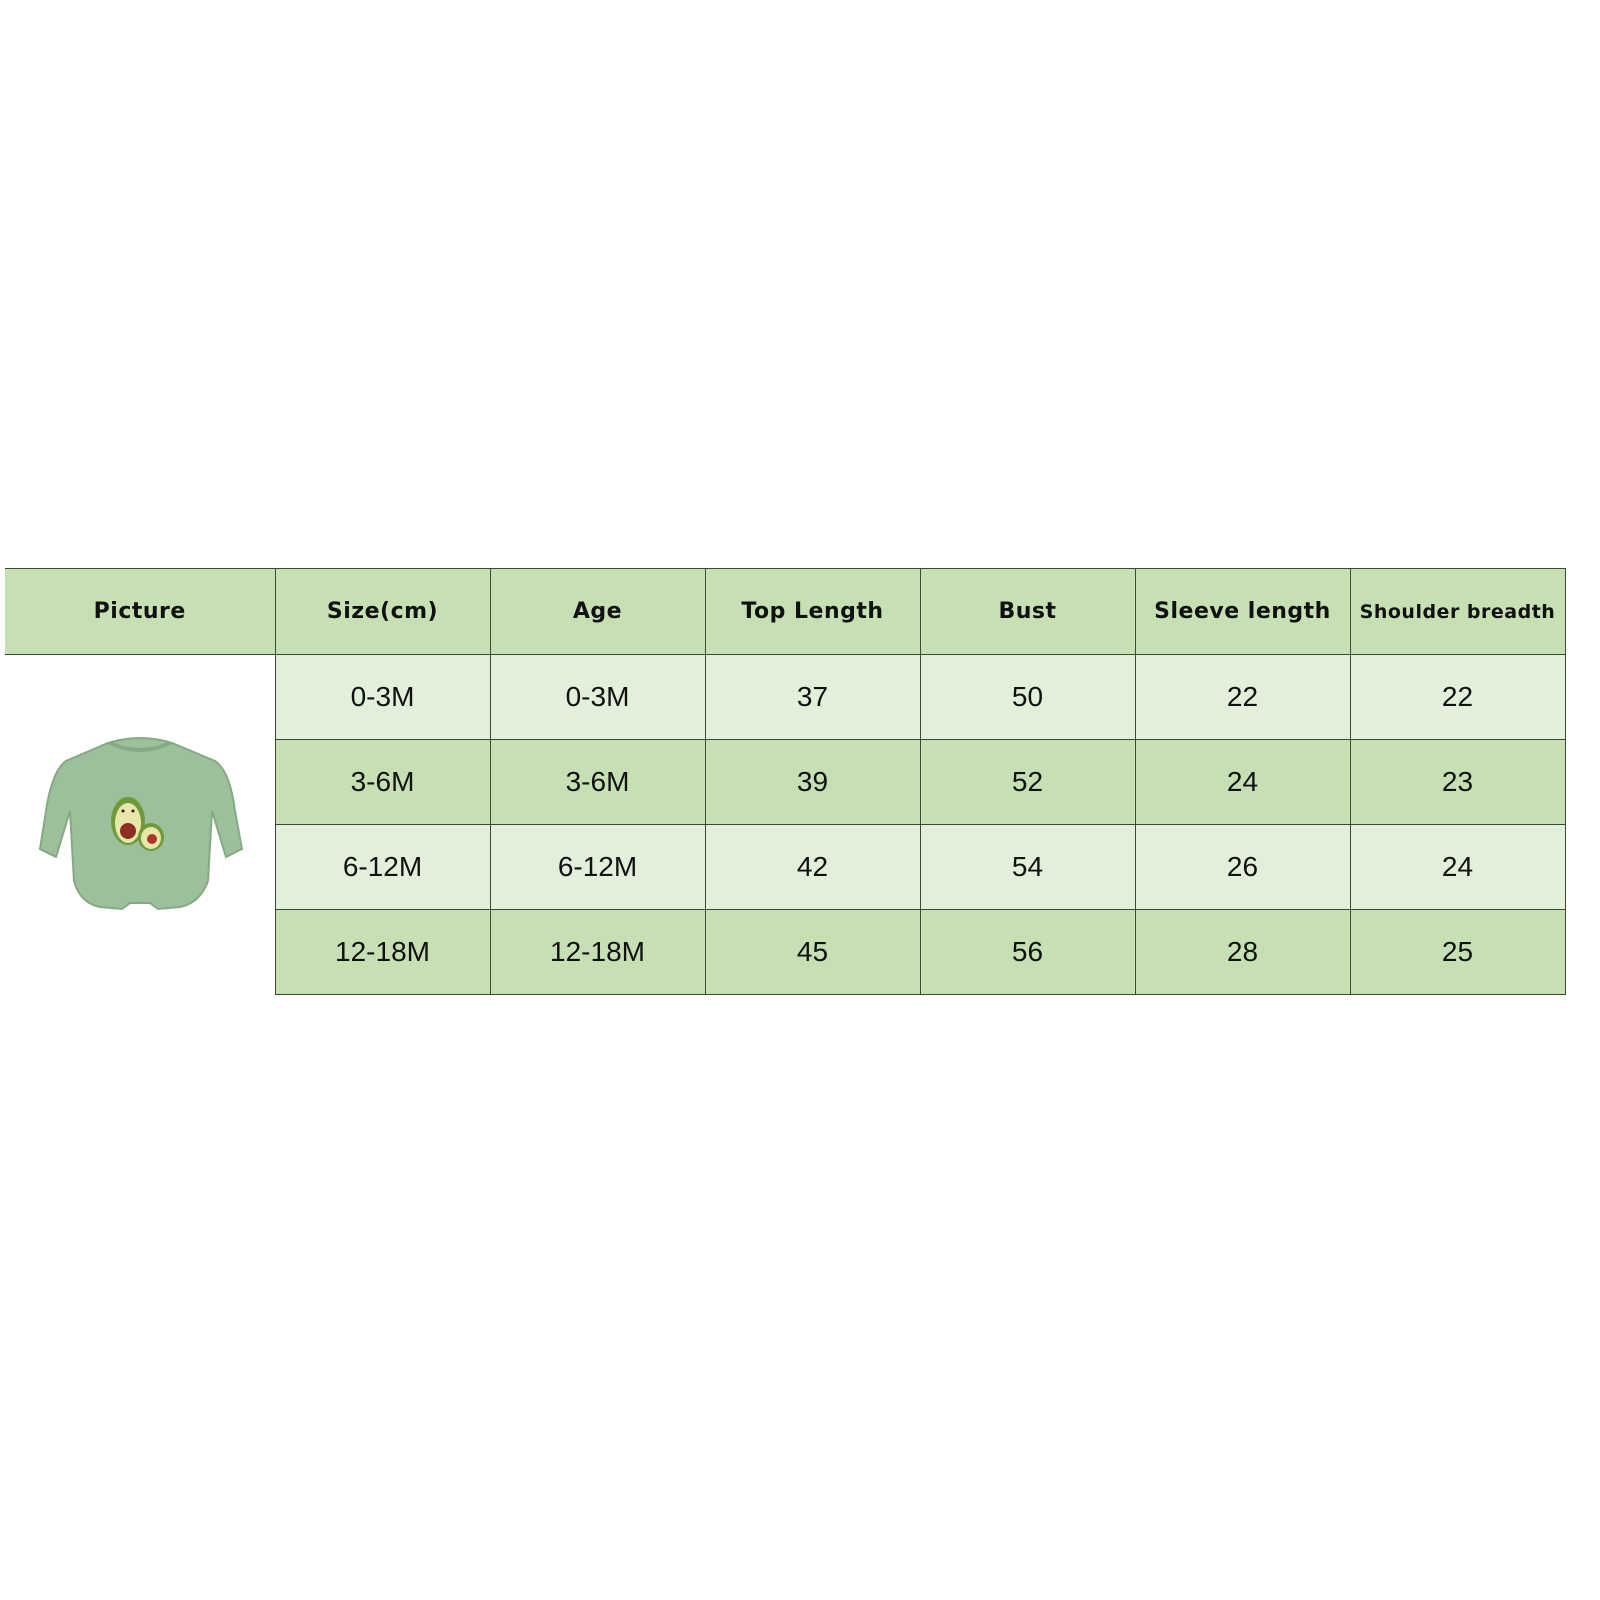 The height and width of the screenshot is (1600, 1600). What do you see at coordinates (1242, 867) in the screenshot?
I see `cell-sleeve-length: 26` at bounding box center [1242, 867].